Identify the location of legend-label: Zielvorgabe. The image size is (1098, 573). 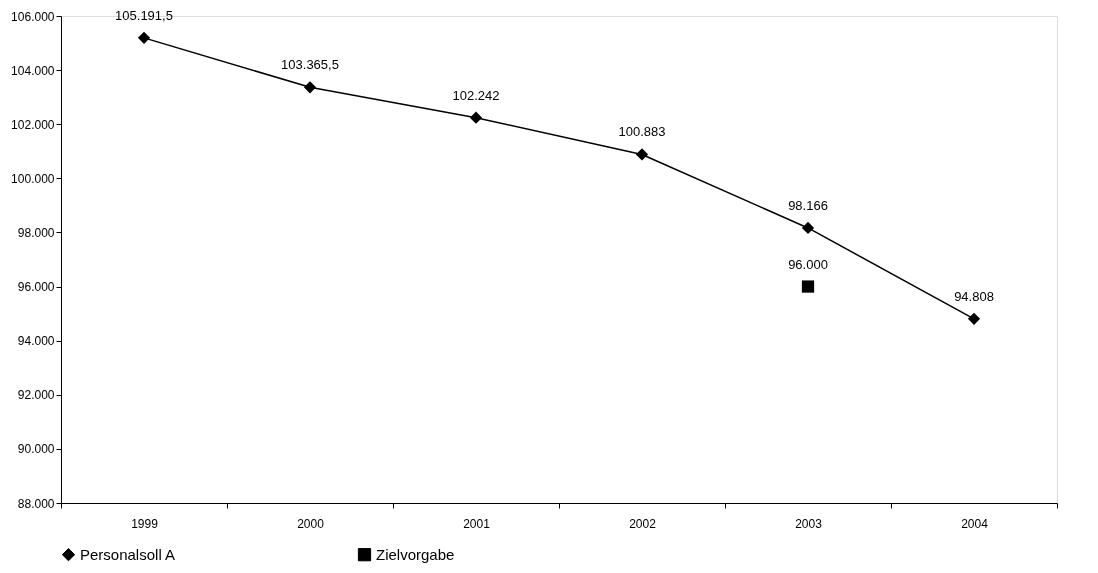
(415, 554).